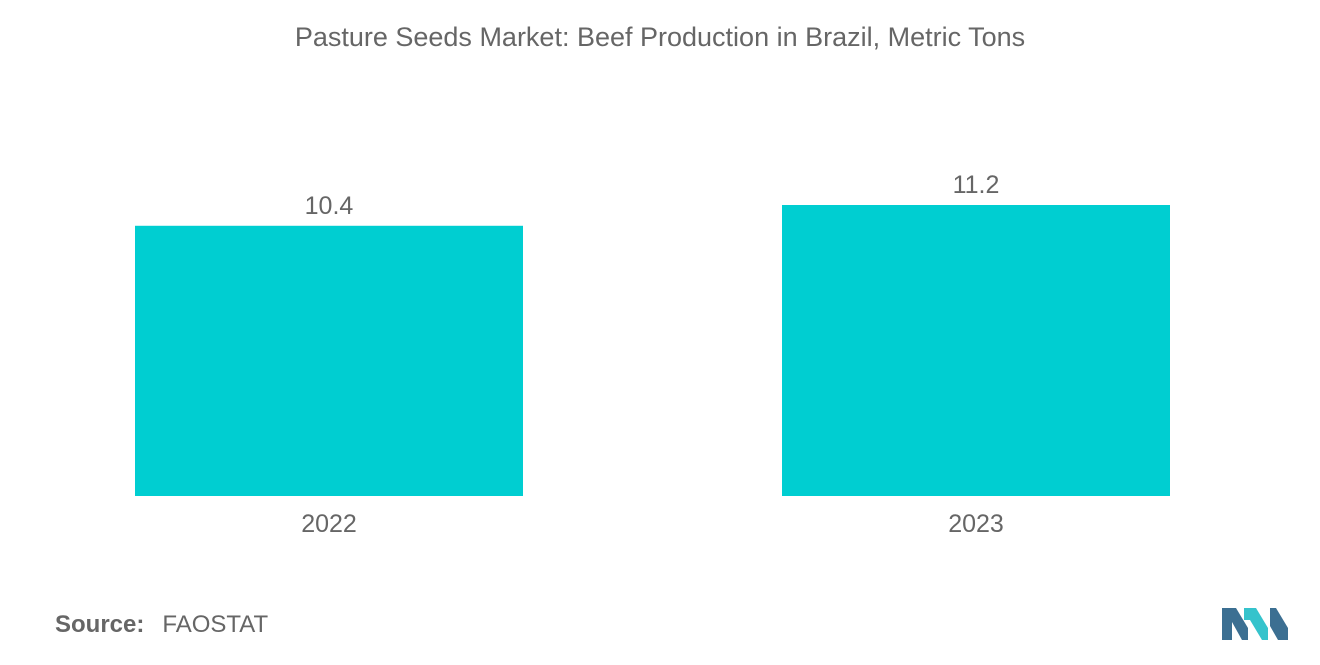  I want to click on mordor-intelligence-logo-icon, so click(1255, 624).